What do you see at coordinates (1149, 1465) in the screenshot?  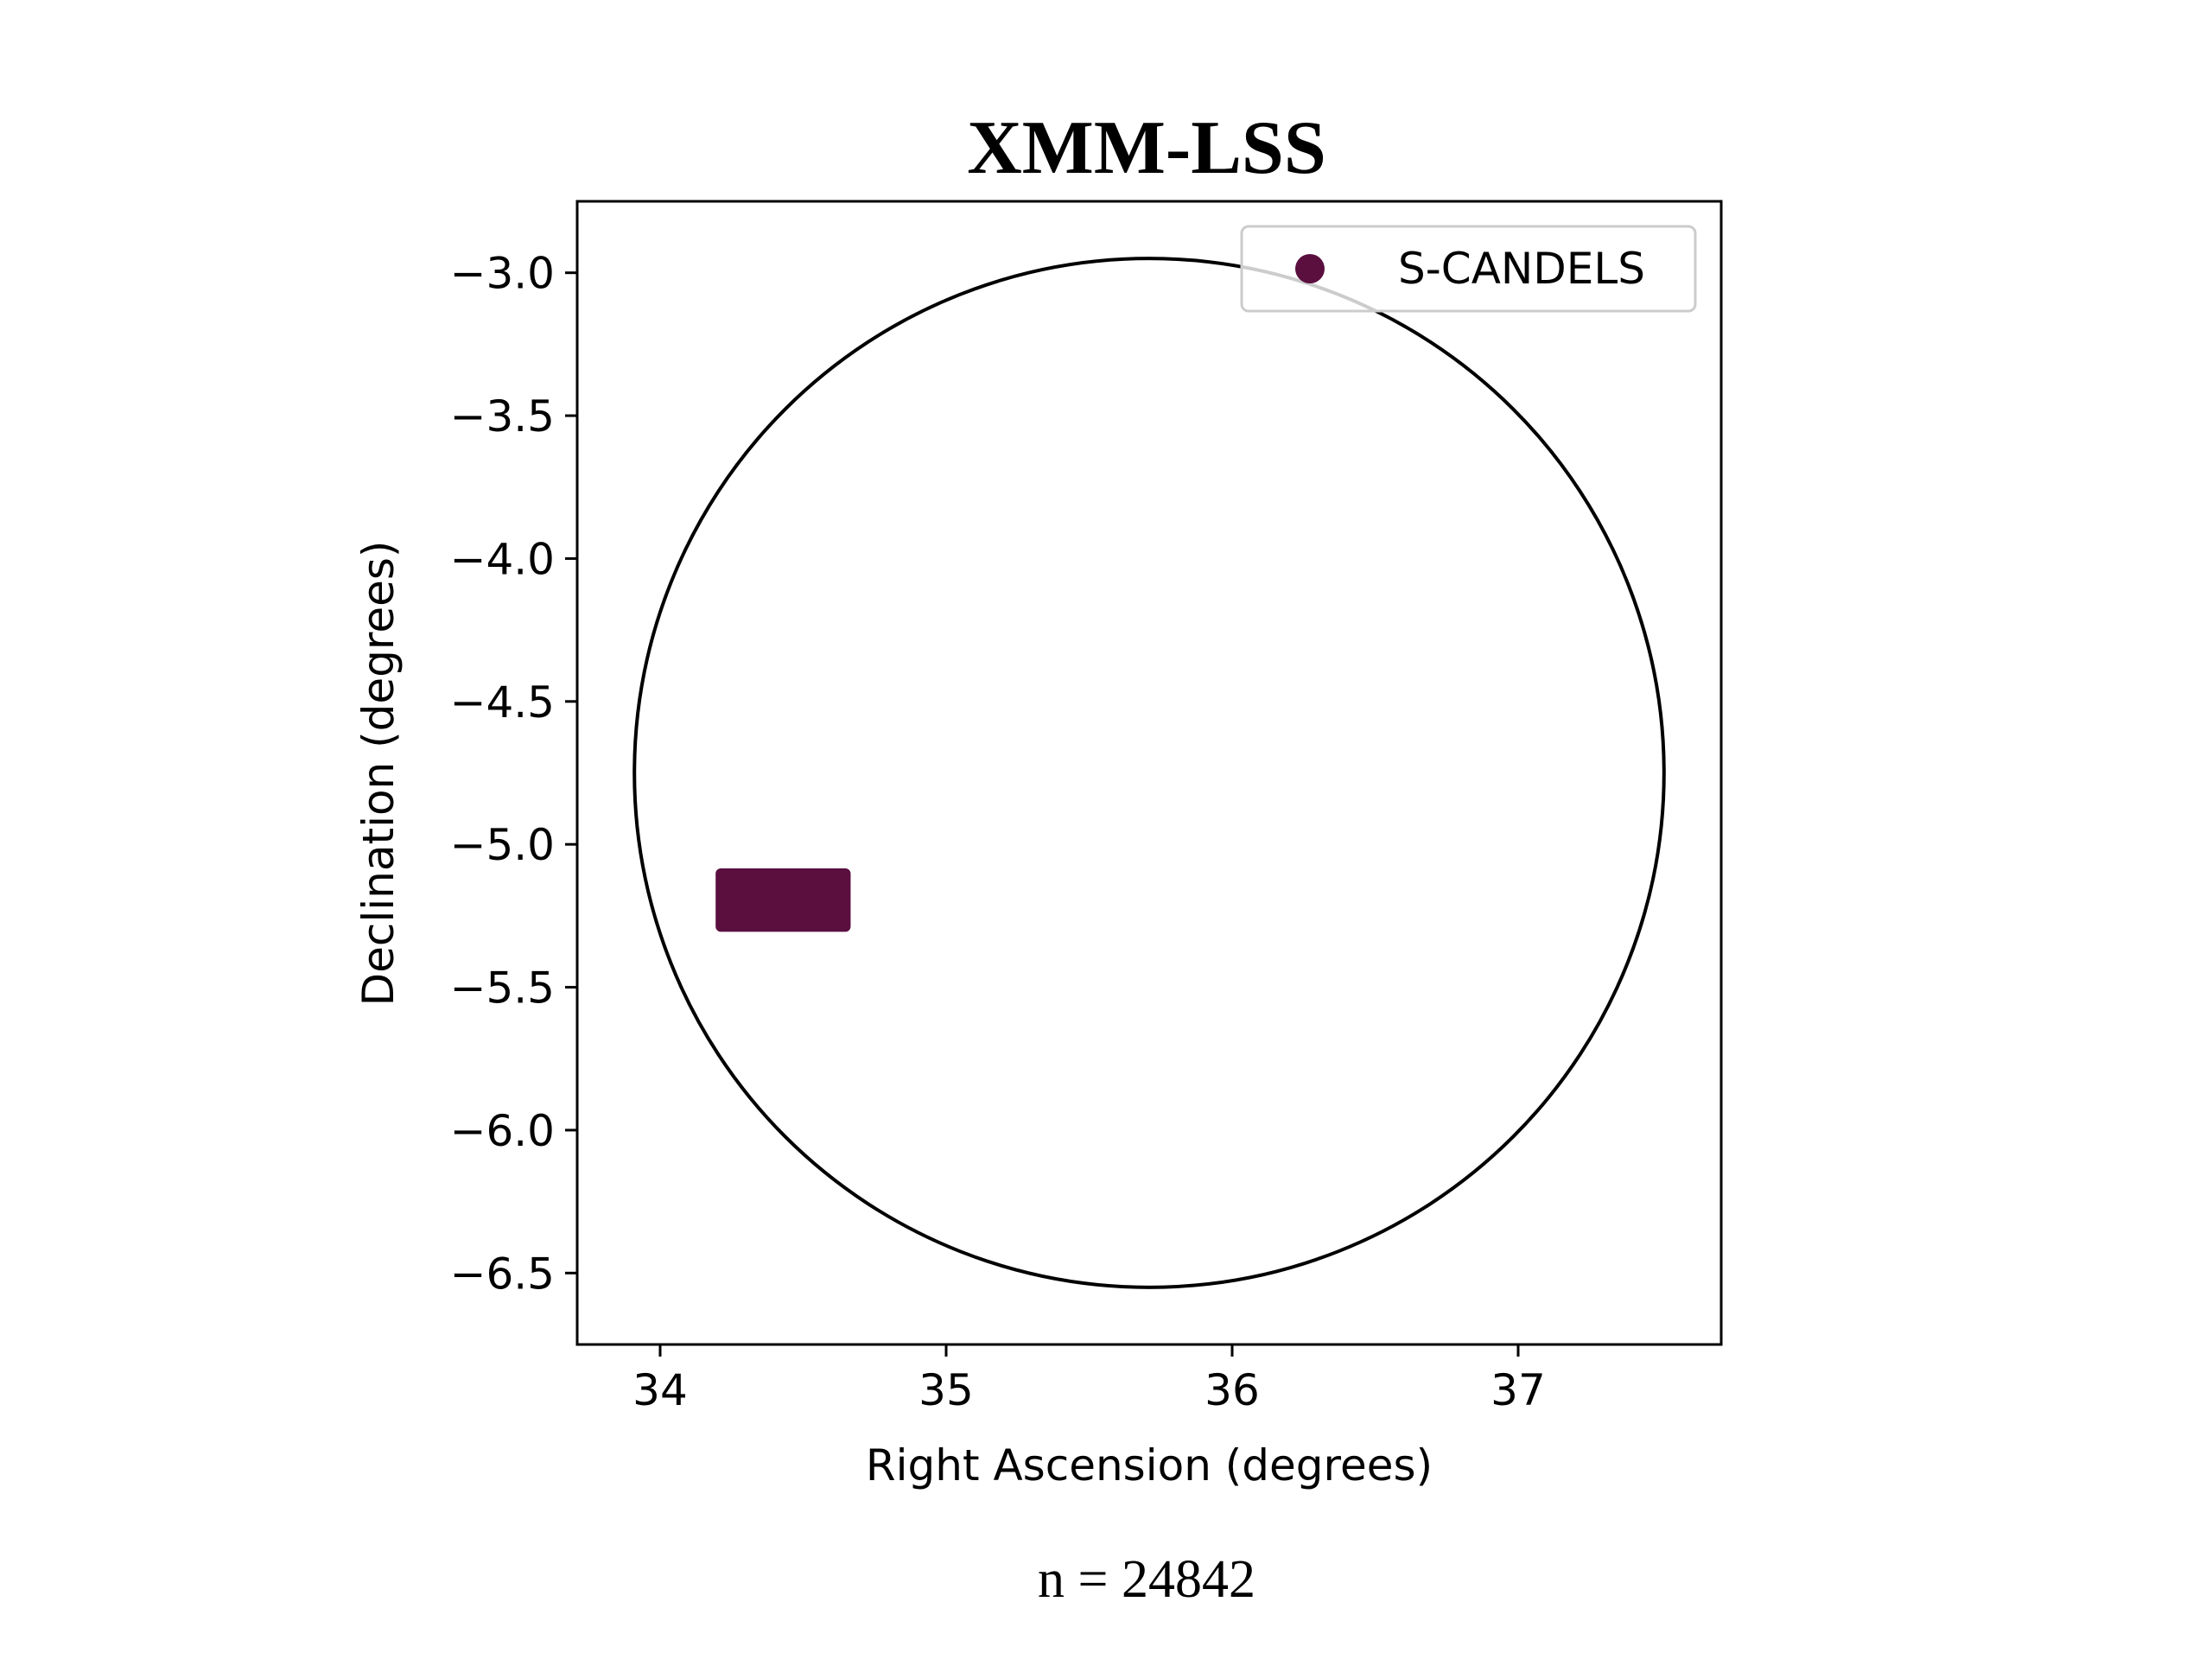 I see `x-axis-label: Right Ascension (degrees)` at bounding box center [1149, 1465].